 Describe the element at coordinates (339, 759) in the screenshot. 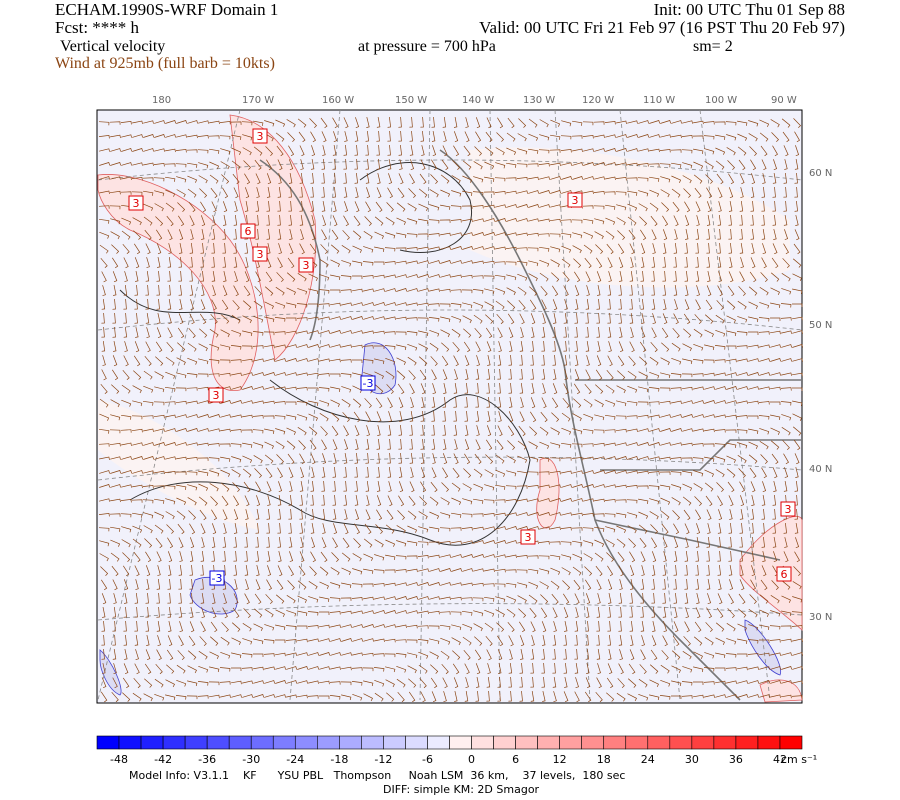

I see `colorbar-label: -18` at that location.